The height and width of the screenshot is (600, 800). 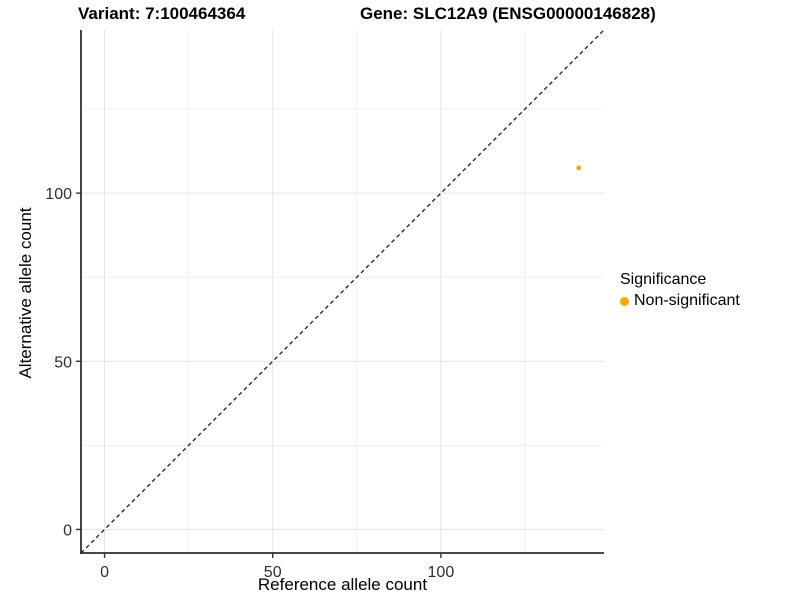 What do you see at coordinates (441, 572) in the screenshot?
I see `x-tick-label: 100` at bounding box center [441, 572].